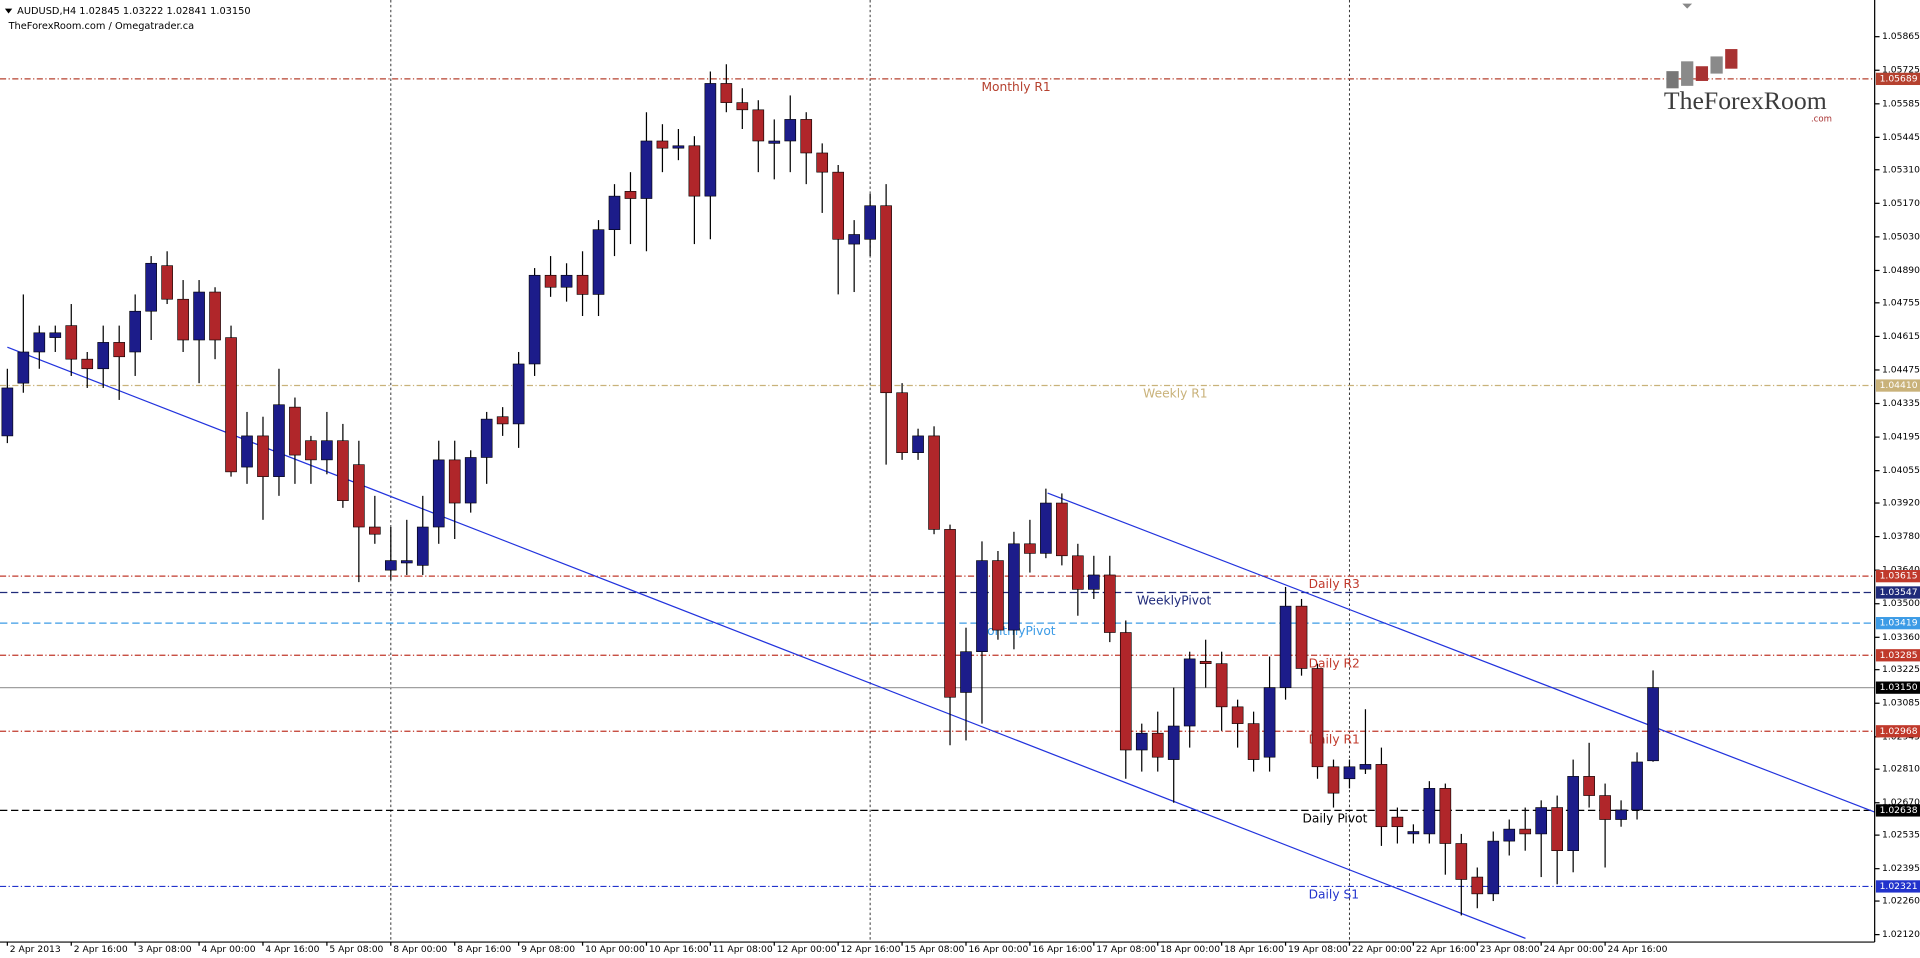 The image size is (1920, 958). I want to click on x-tick-label: 23 Apr 08:00, so click(1510, 949).